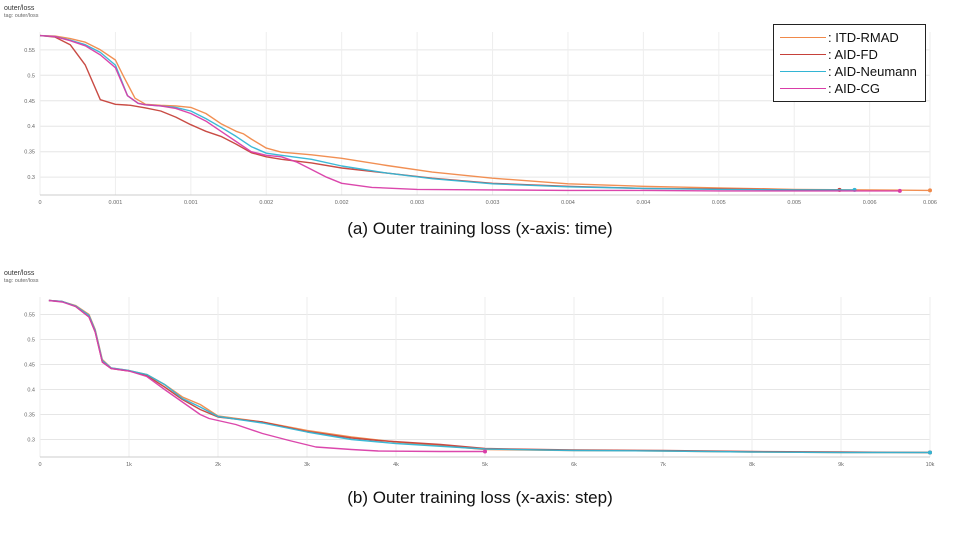 This screenshot has height=540, width=960. I want to click on x-tick-label: 3k, so click(307, 465).